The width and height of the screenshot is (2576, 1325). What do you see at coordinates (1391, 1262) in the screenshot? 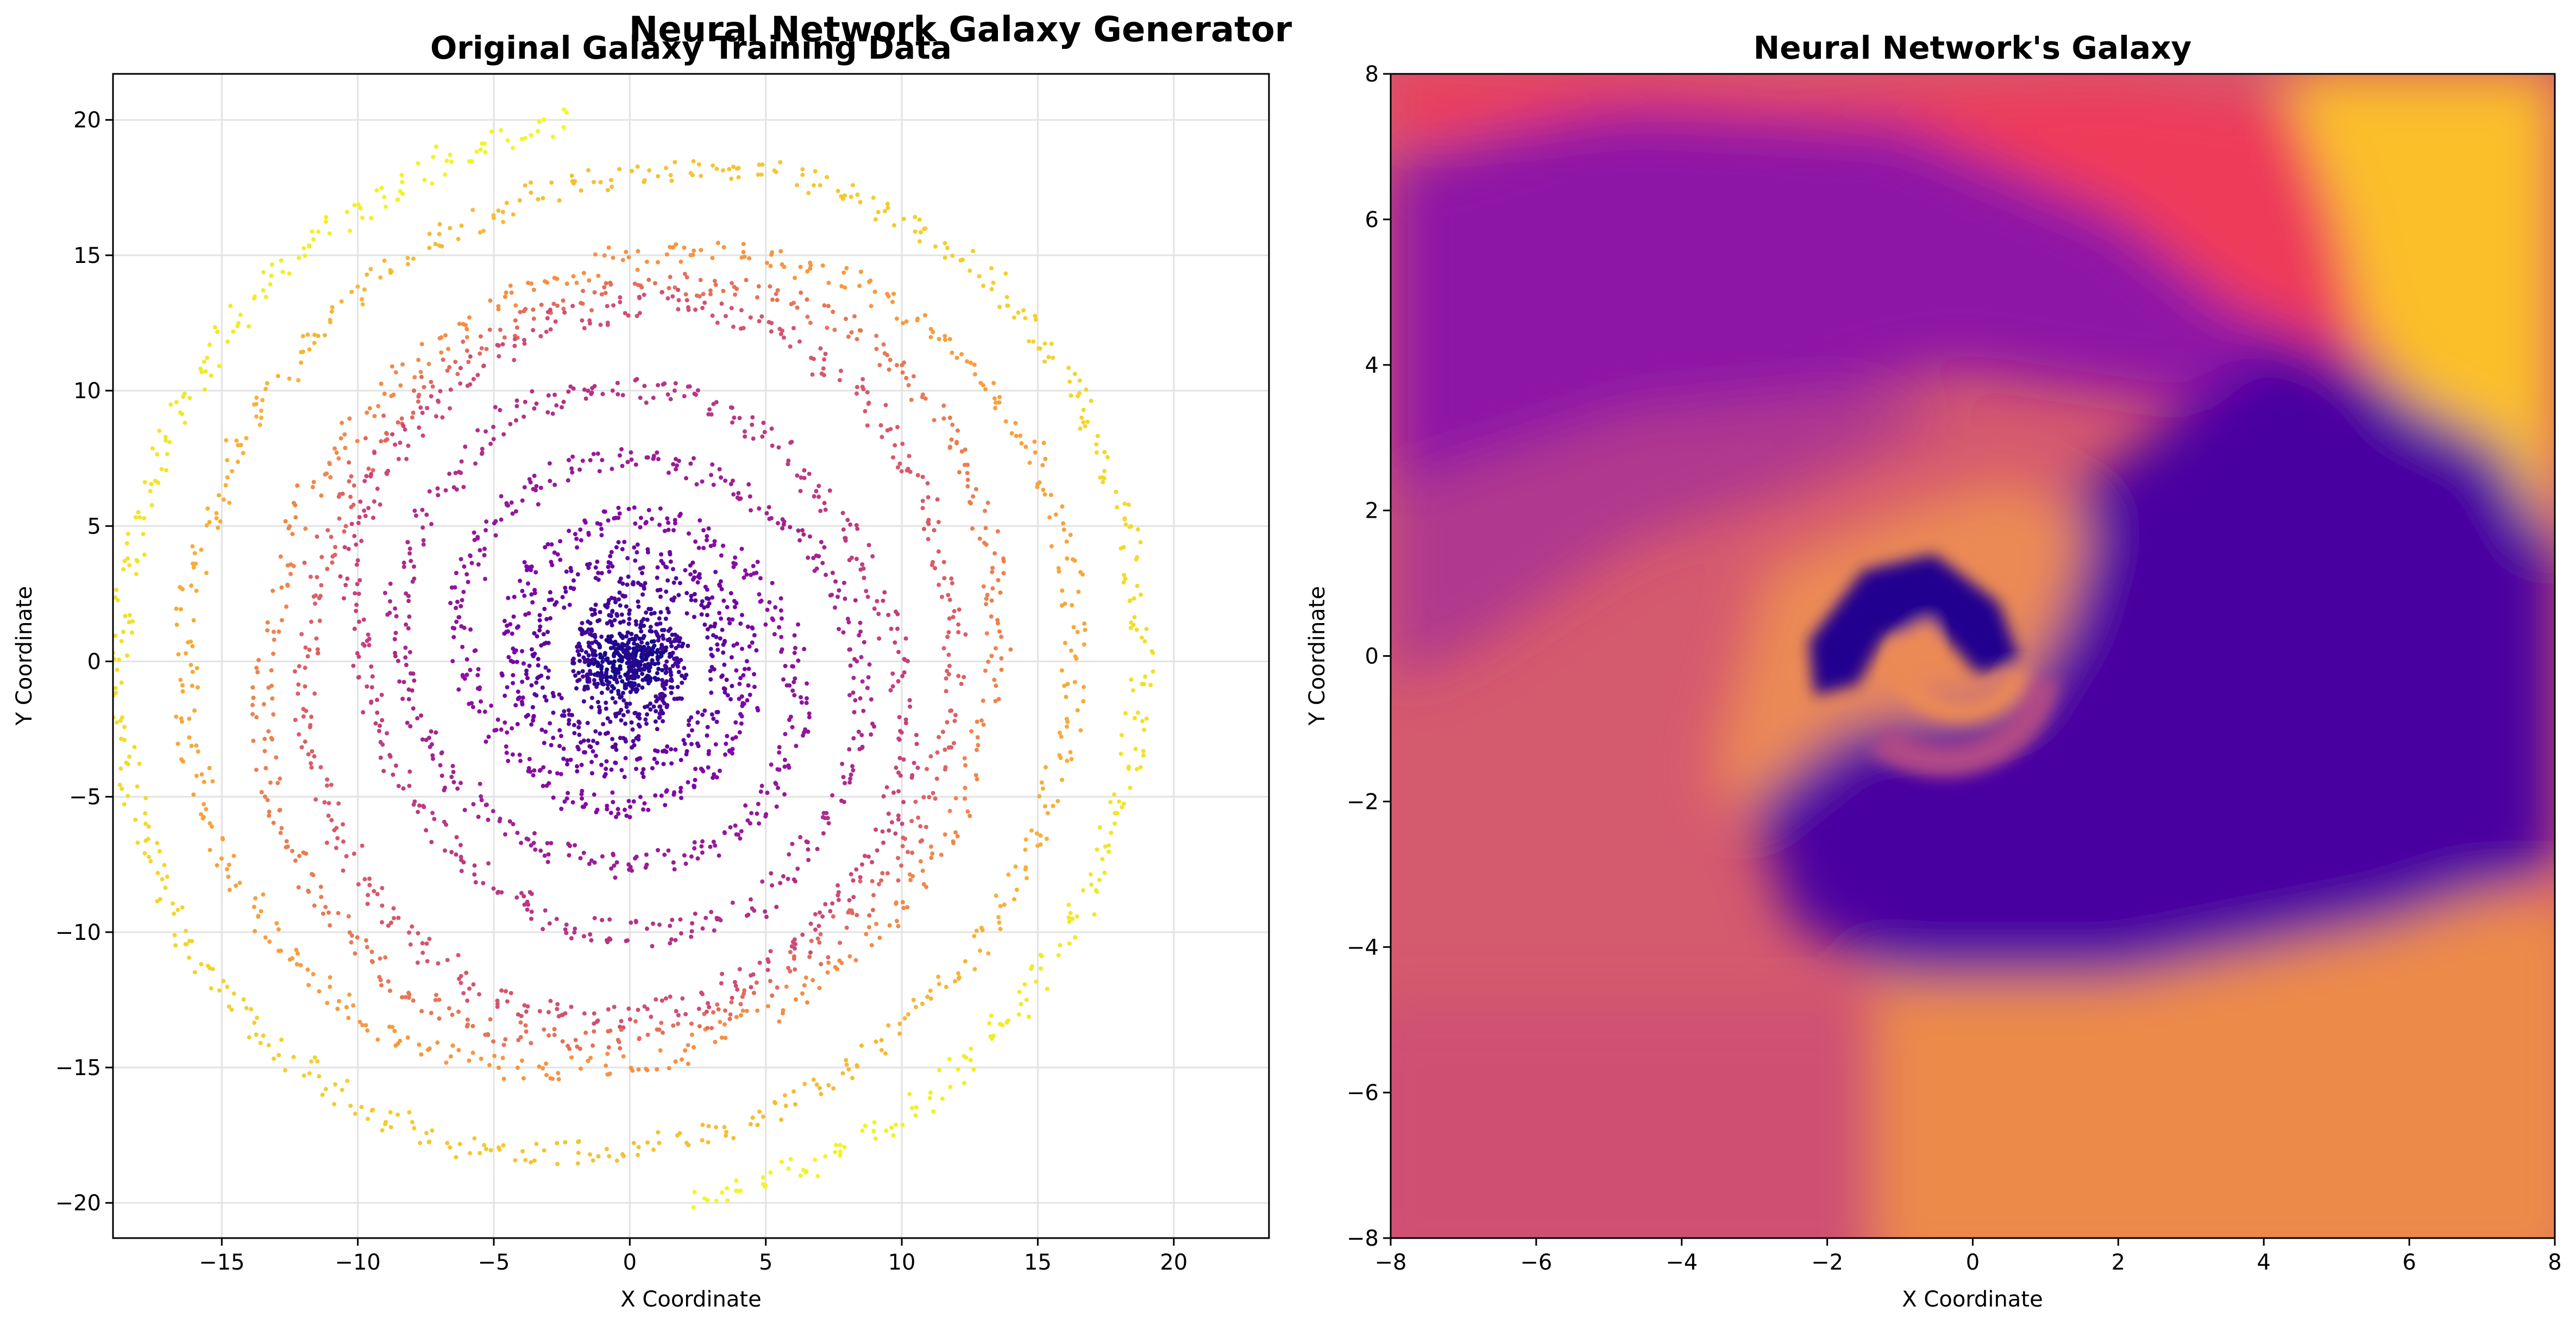
I see `x-tick-label: −8` at bounding box center [1391, 1262].